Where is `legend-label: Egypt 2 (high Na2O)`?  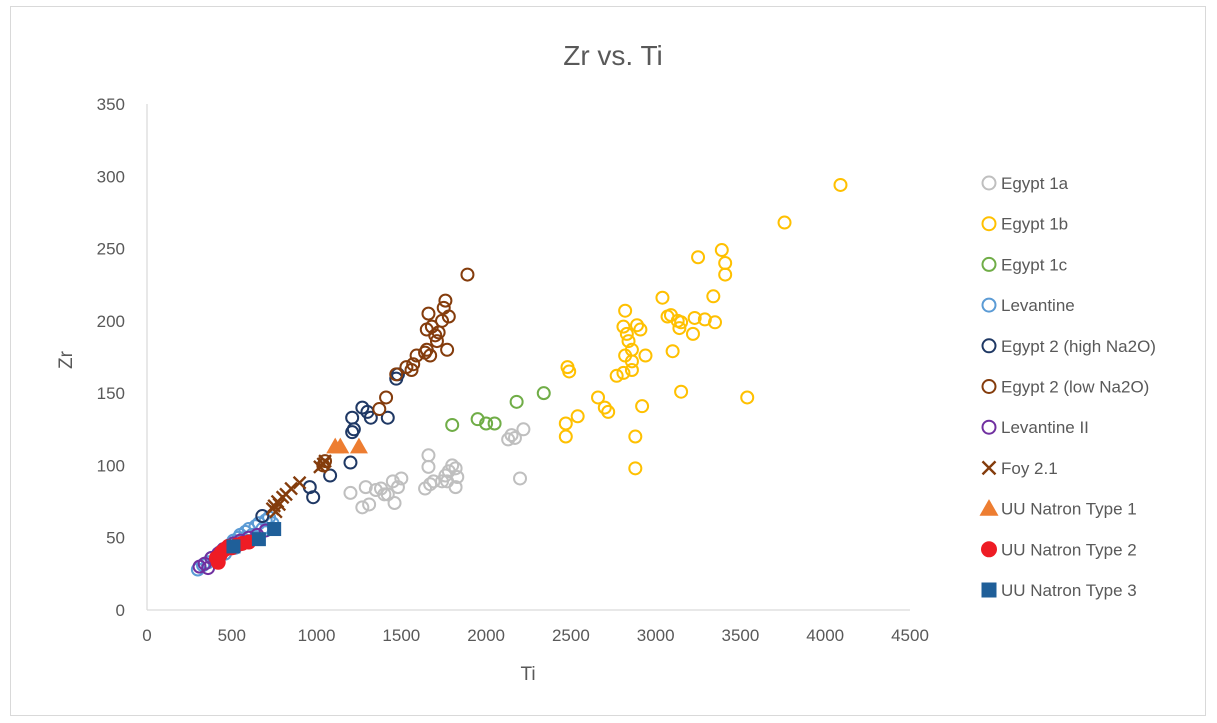
legend-label: Egypt 2 (high Na2O) is located at coordinates (1078, 346).